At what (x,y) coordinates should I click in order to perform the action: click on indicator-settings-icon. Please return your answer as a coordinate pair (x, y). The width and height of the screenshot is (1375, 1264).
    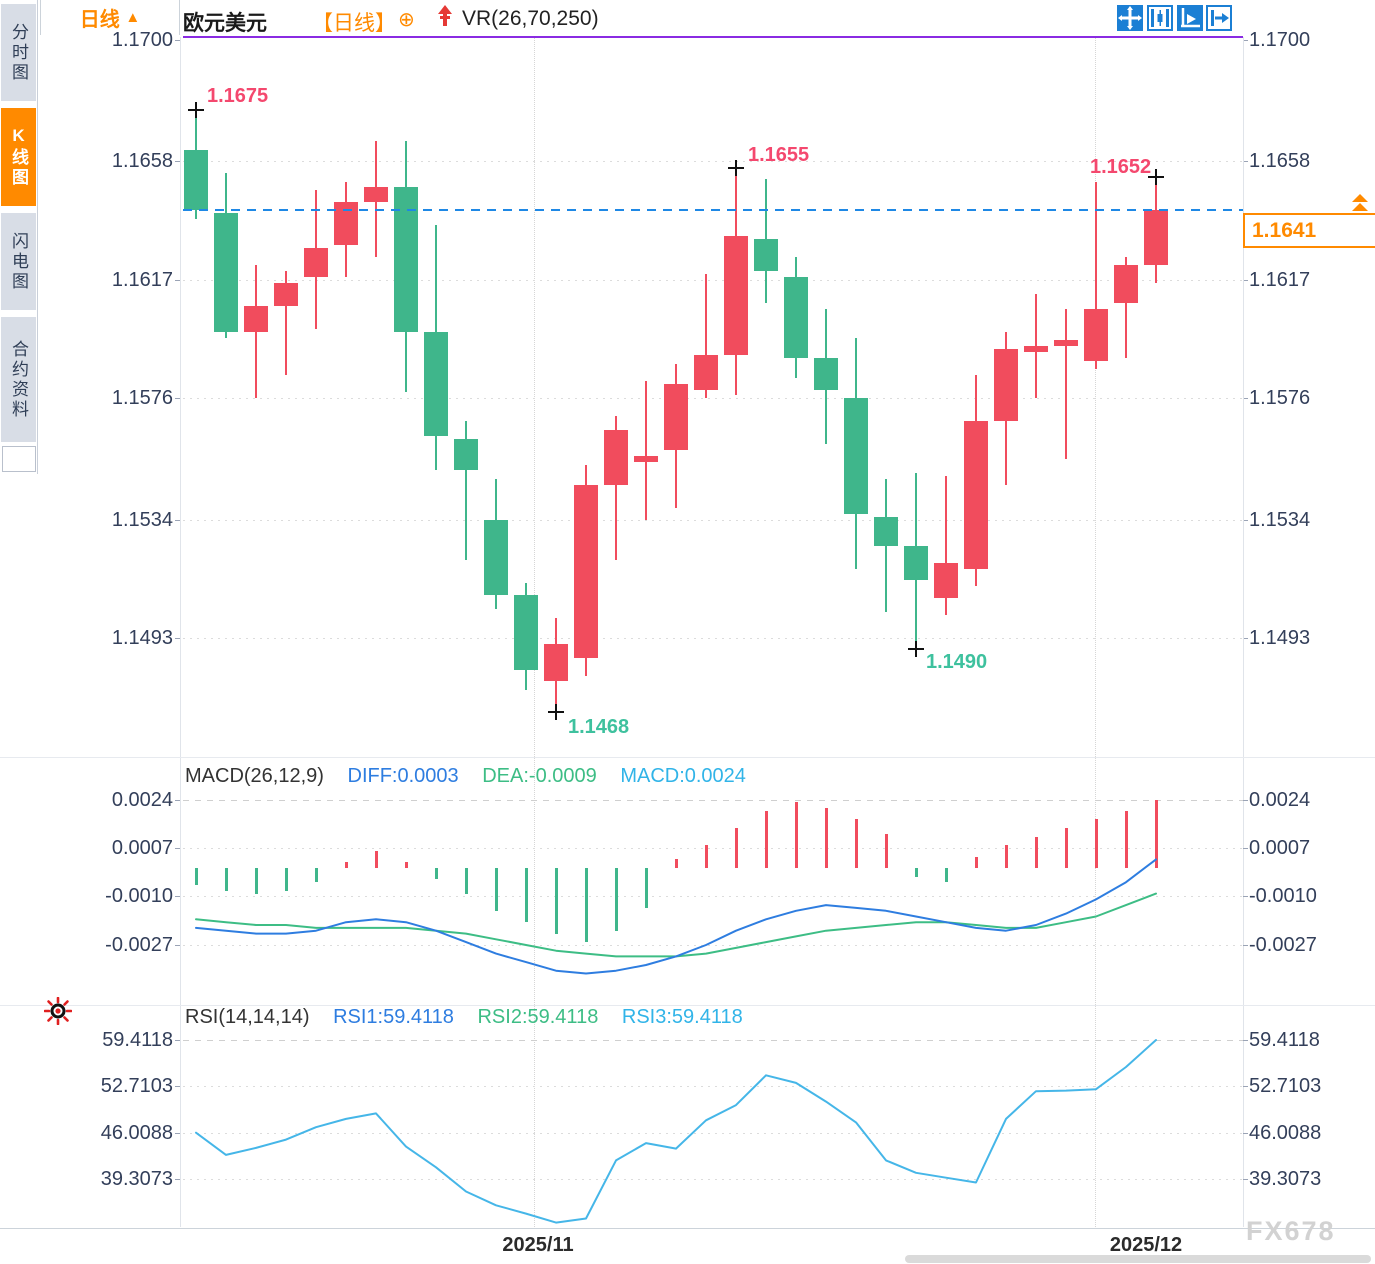
    Looking at the image, I should click on (58, 1011).